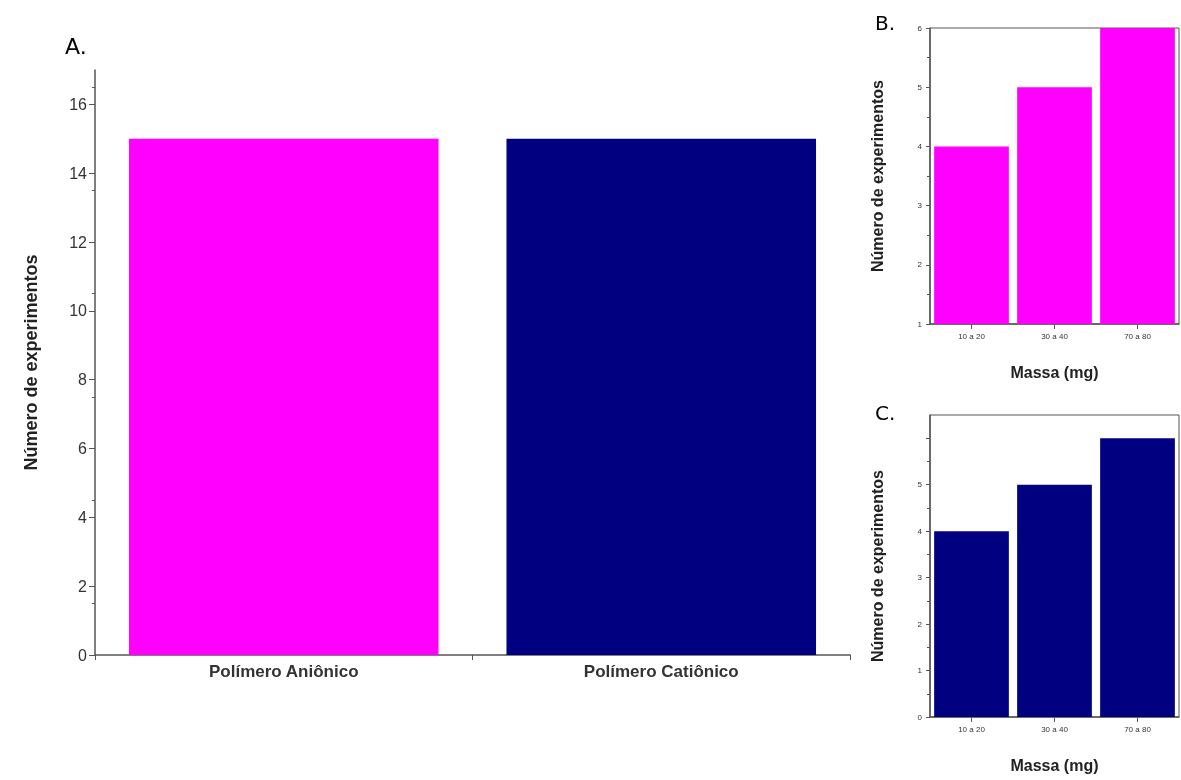 The image size is (1181, 780). Describe the element at coordinates (76, 46) in the screenshot. I see `chart-title: A.` at that location.